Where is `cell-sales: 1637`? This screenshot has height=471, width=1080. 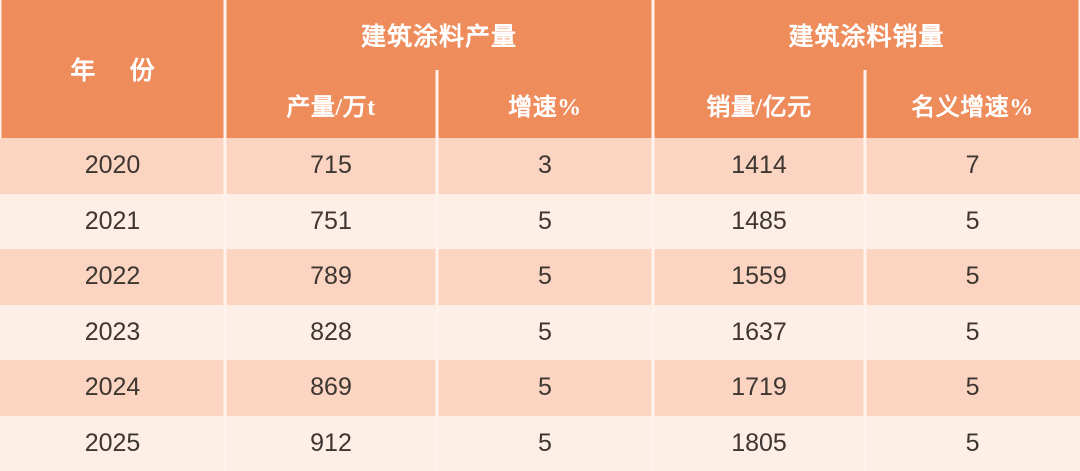
cell-sales: 1637 is located at coordinates (759, 333).